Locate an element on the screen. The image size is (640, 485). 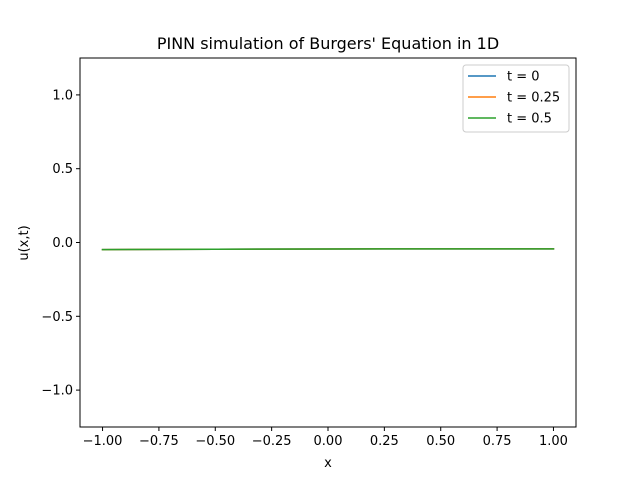
series-lines is located at coordinates (328, 249).